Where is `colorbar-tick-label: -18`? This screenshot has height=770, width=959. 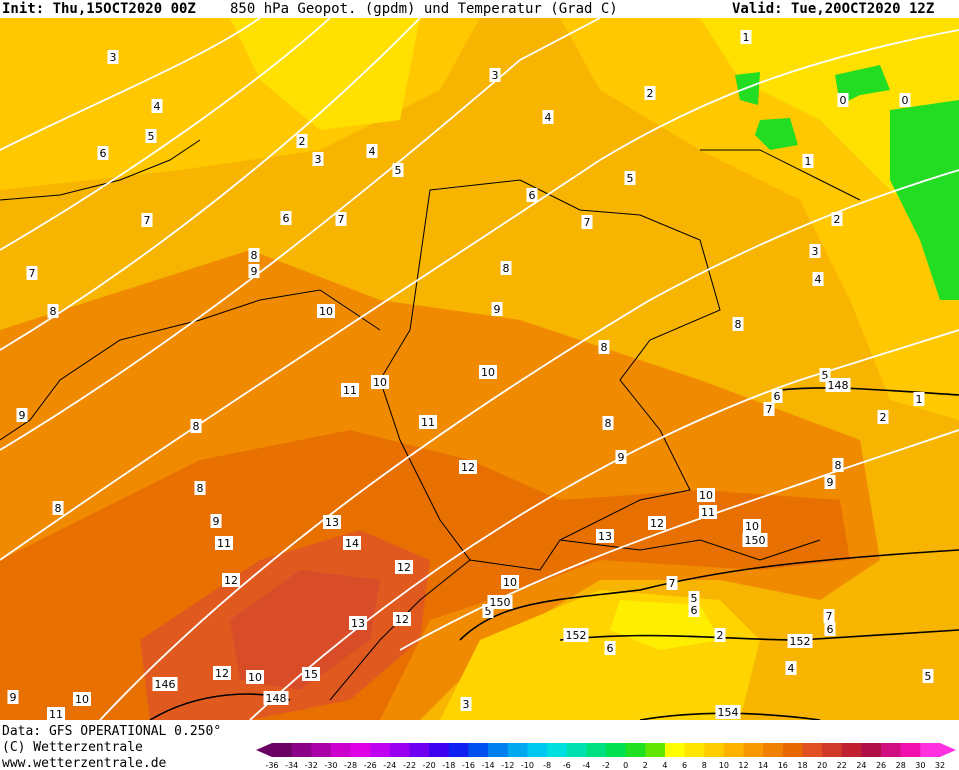
colorbar-tick-label: -18 is located at coordinates (448, 765).